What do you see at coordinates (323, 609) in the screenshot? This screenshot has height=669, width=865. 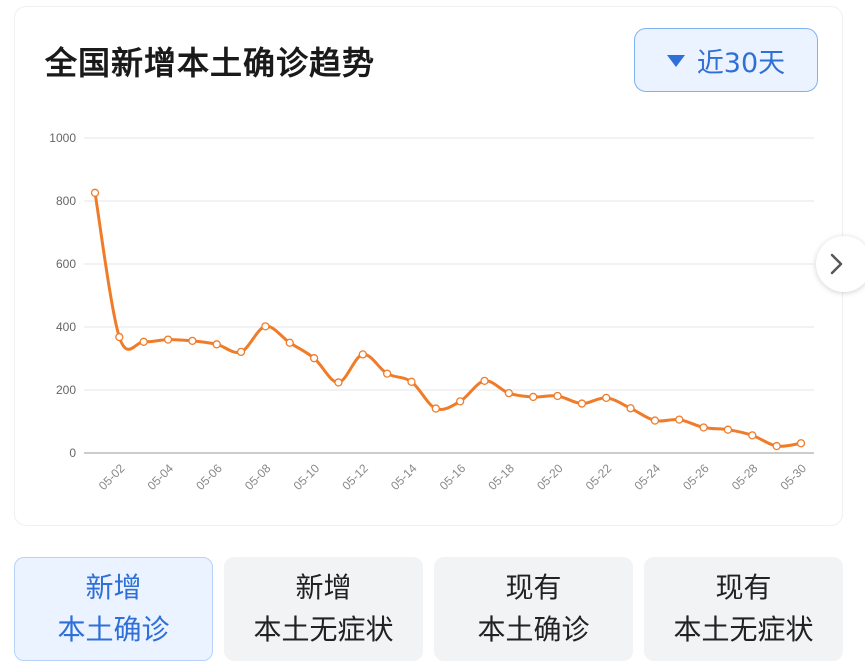 I see `tab-new-local-asymptomatic: 新增 本土无症状` at bounding box center [323, 609].